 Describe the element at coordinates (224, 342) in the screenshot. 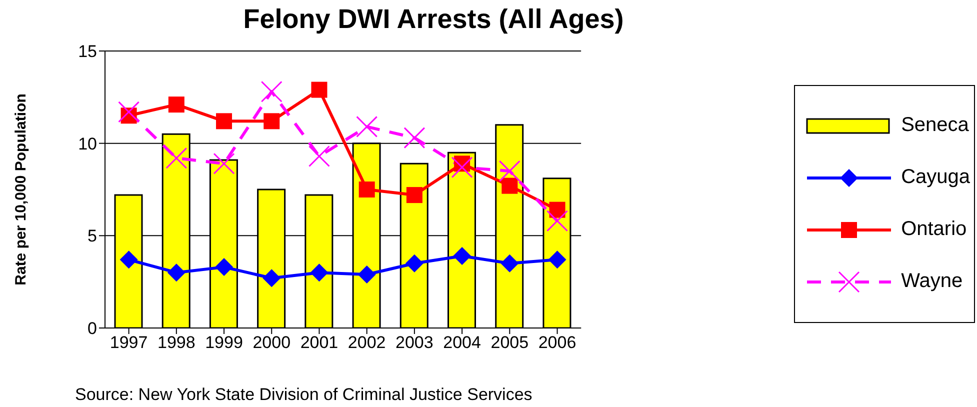

I see `x-tick-label: 1999` at that location.